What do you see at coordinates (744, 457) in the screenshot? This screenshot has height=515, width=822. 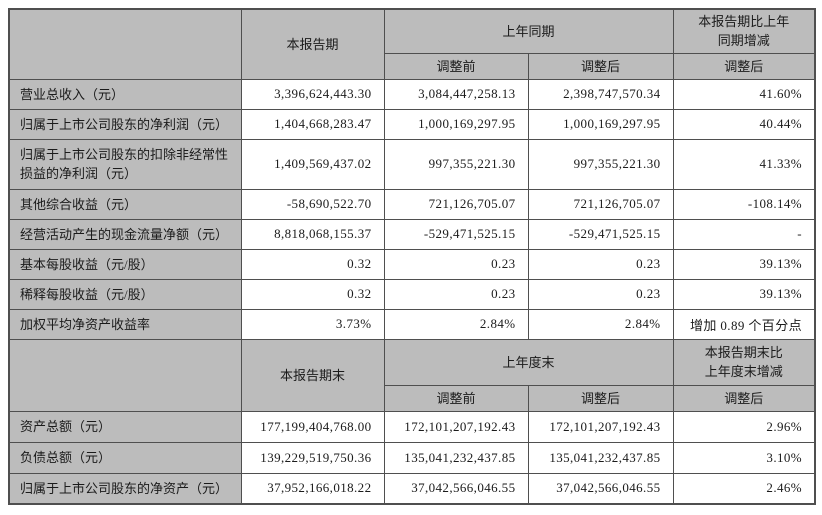 I see `cell-change: 3.10%` at bounding box center [744, 457].